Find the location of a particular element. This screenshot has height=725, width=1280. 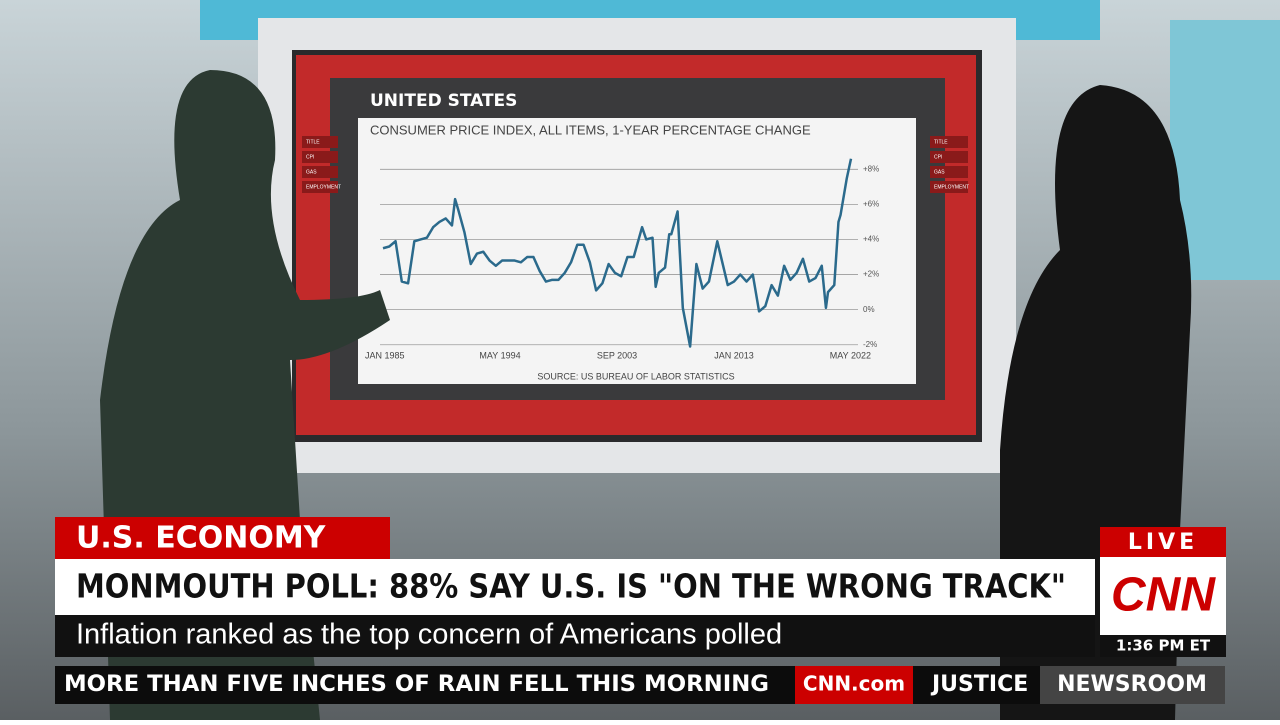

y-tick-label: +2% is located at coordinates (871, 274).